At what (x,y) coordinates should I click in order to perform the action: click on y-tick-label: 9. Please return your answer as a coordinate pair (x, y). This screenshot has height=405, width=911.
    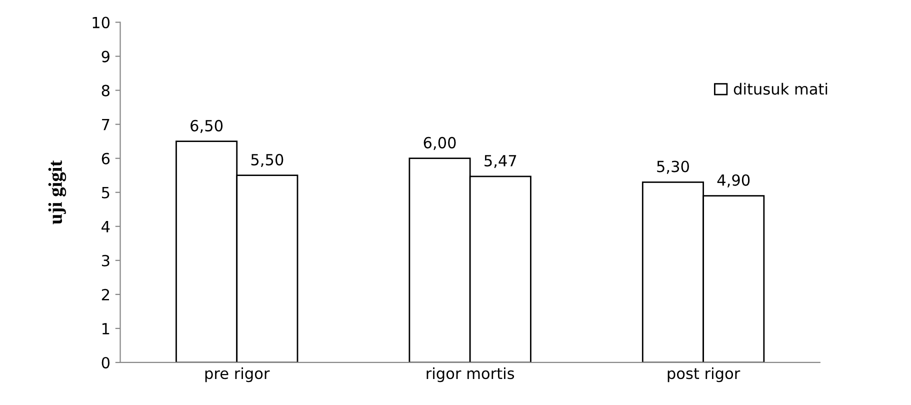
    Looking at the image, I should click on (106, 56).